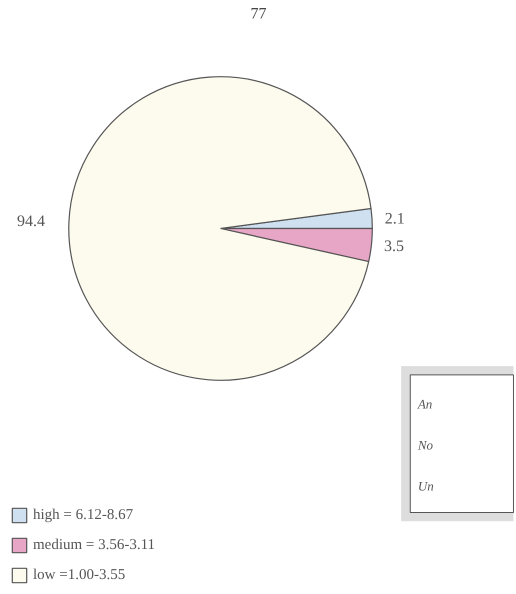 Image resolution: width=516 pixels, height=594 pixels. What do you see at coordinates (424, 404) in the screenshot?
I see `text: An` at bounding box center [424, 404].